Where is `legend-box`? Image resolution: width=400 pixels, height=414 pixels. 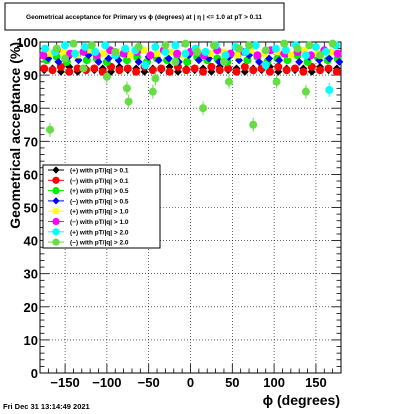
legend-box is located at coordinates (101, 206).